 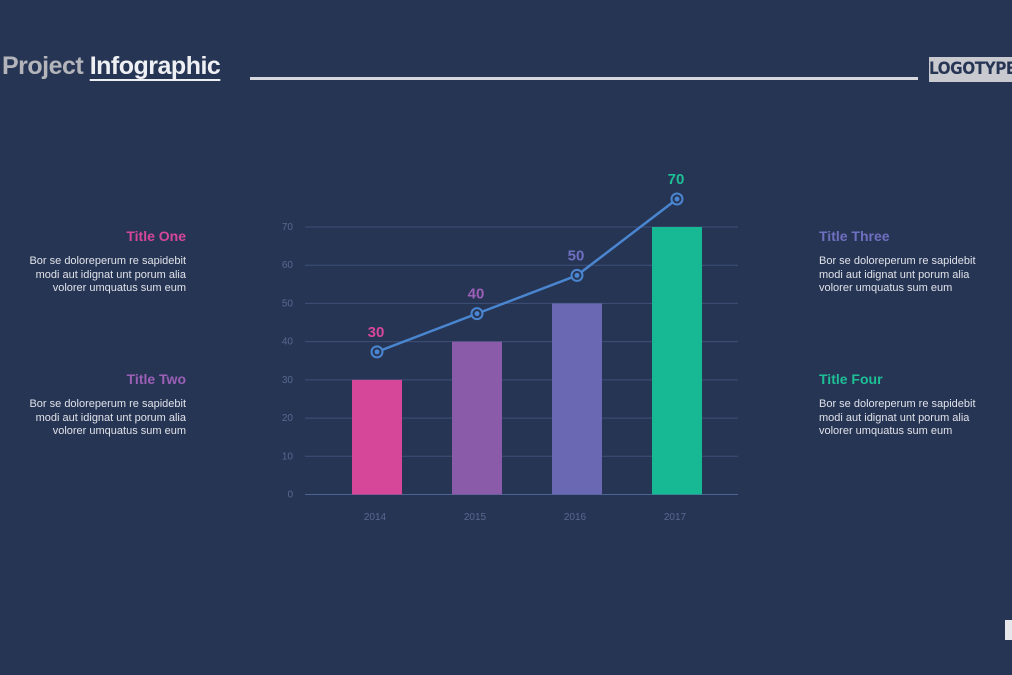 I want to click on y-tick-label: 60, so click(x=288, y=265).